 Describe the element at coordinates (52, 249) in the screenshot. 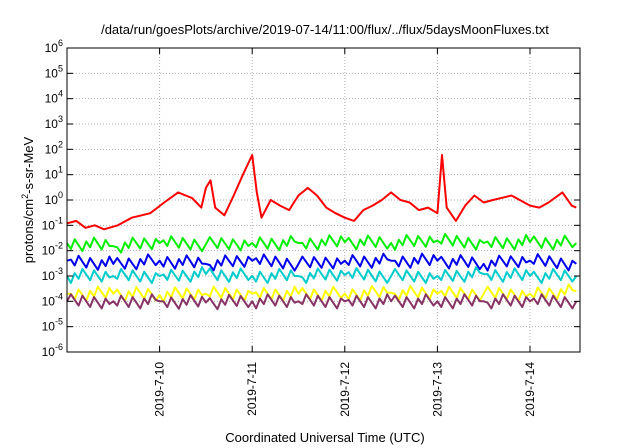

I see `y-tick-label: 10⁻²` at that location.